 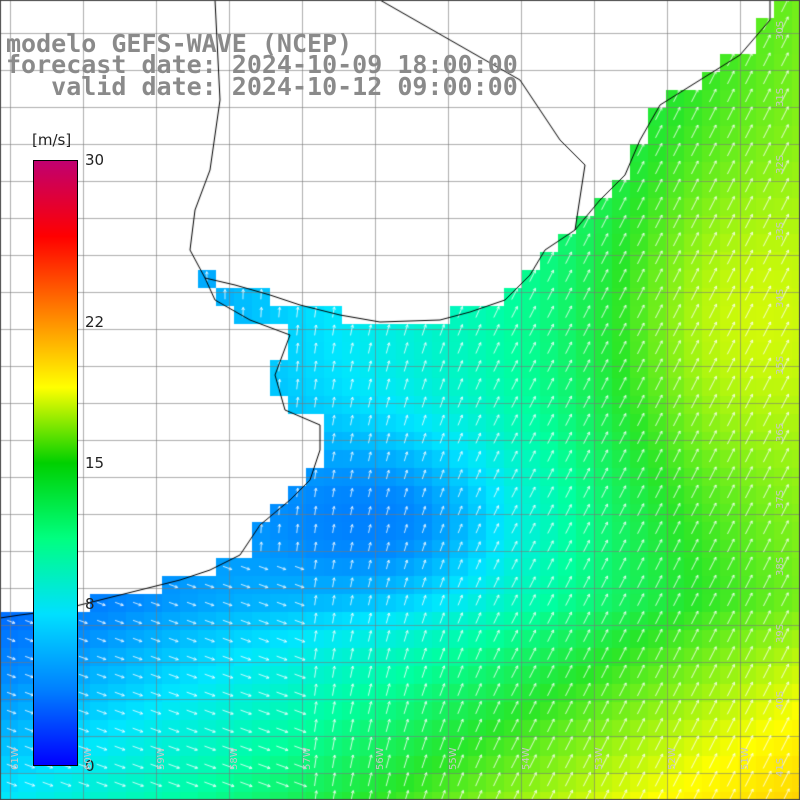 I want to click on valid-date: valid date: 2024-10-12 09:00:00, so click(x=262, y=86).